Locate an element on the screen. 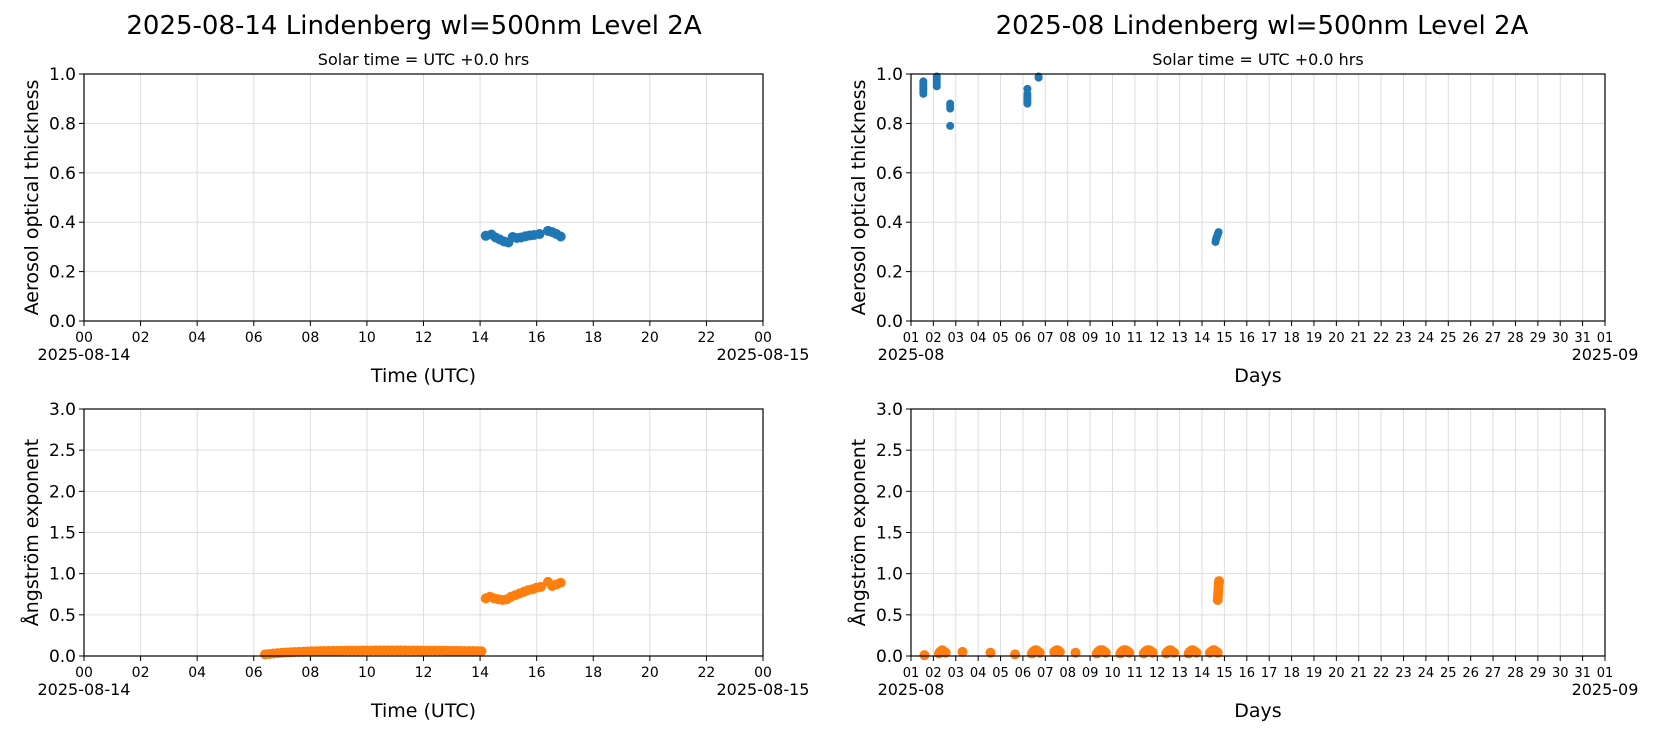  x-tick-label: 26 is located at coordinates (1470, 673).